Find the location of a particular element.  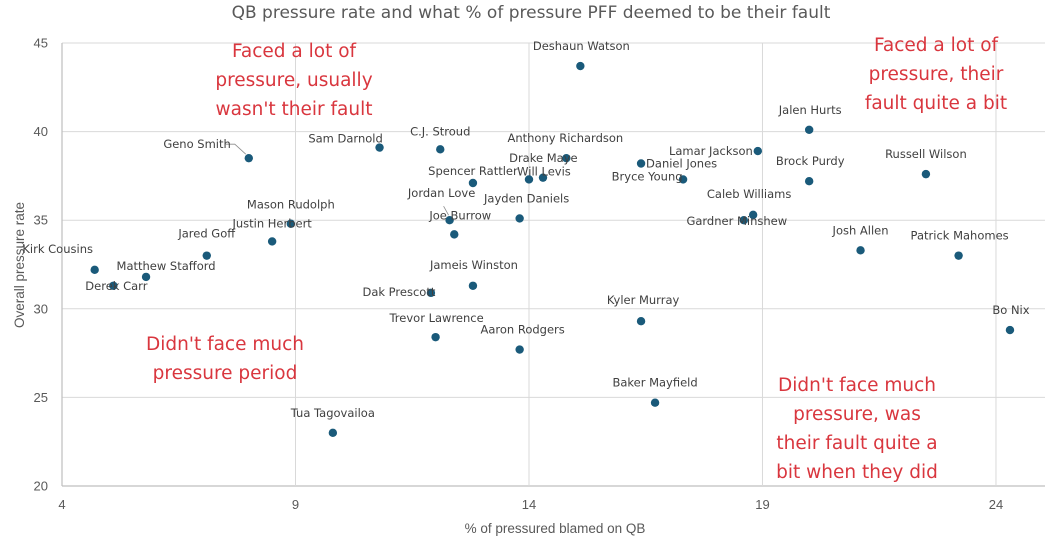

y-tick-label: 40 is located at coordinates (41, 131).